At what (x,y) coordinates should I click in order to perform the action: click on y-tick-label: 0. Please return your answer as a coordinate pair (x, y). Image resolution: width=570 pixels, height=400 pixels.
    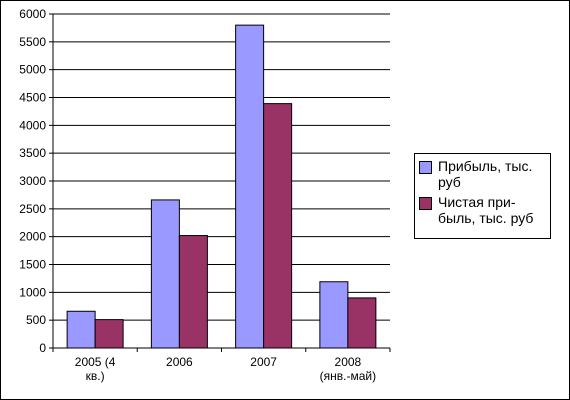
    Looking at the image, I should click on (42, 348).